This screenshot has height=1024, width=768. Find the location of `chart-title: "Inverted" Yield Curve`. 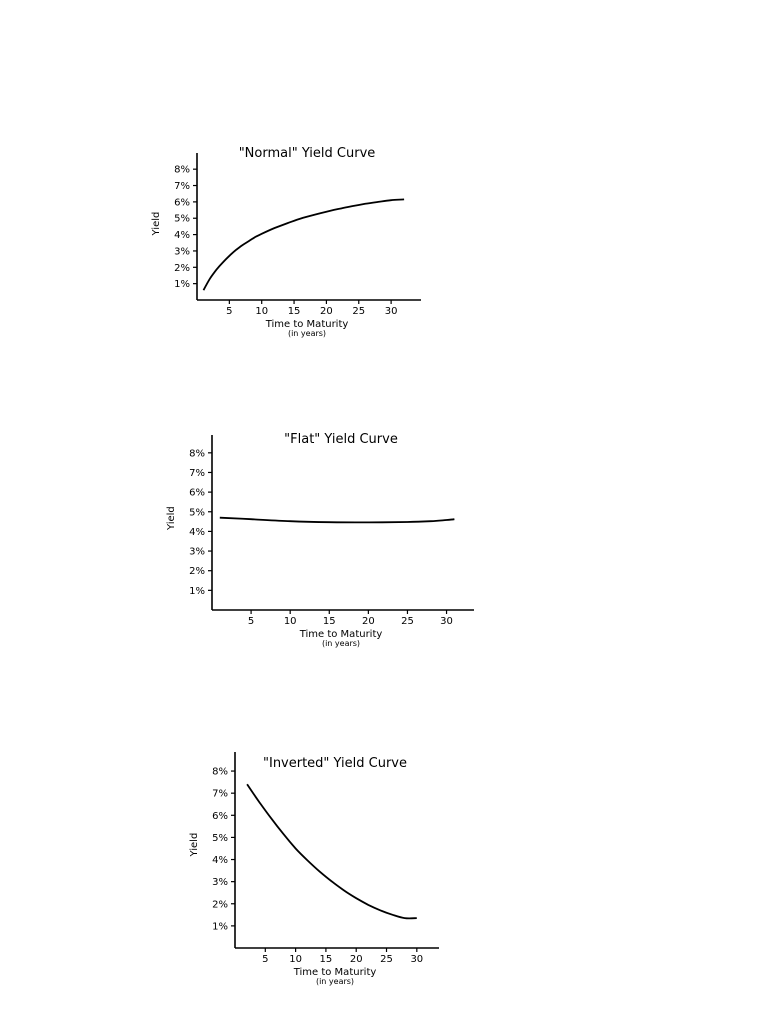

chart-title: "Inverted" Yield Curve is located at coordinates (335, 763).